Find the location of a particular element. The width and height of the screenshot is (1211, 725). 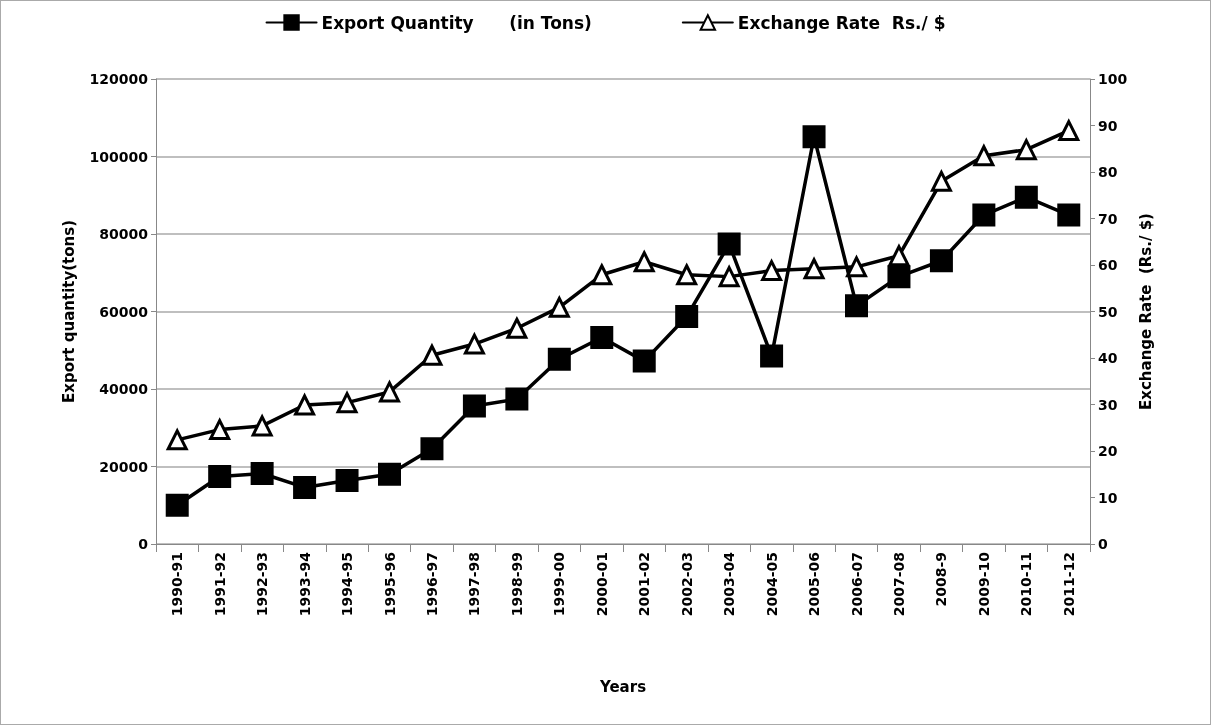

x-tick-label: 2002-03 is located at coordinates (686, 584).